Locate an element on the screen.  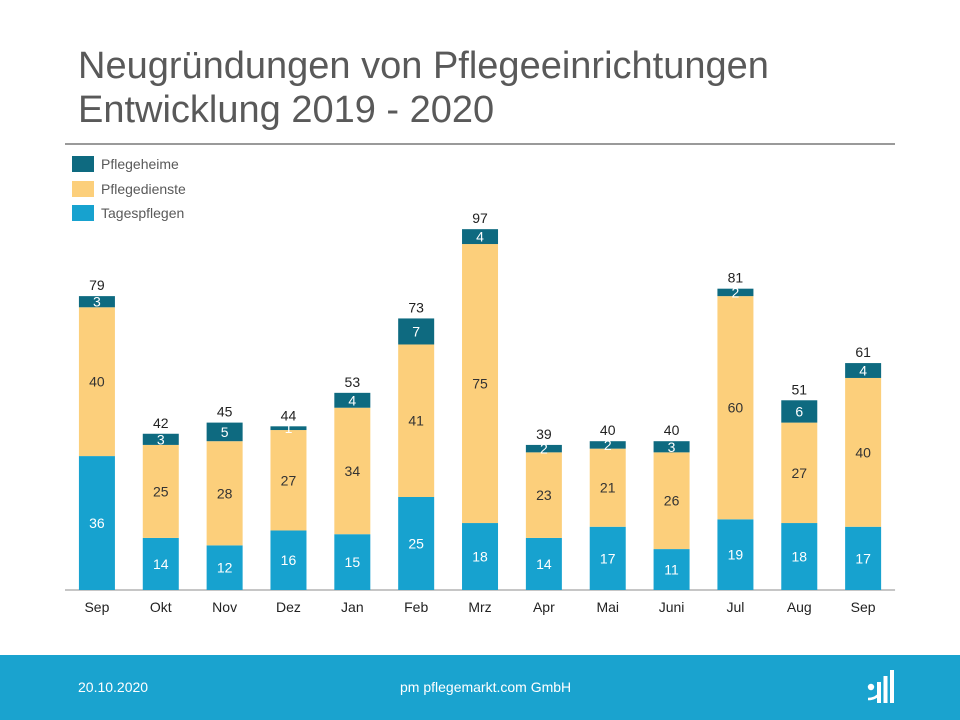
data-label-tagespflegen-8: 17 is located at coordinates (608, 558).